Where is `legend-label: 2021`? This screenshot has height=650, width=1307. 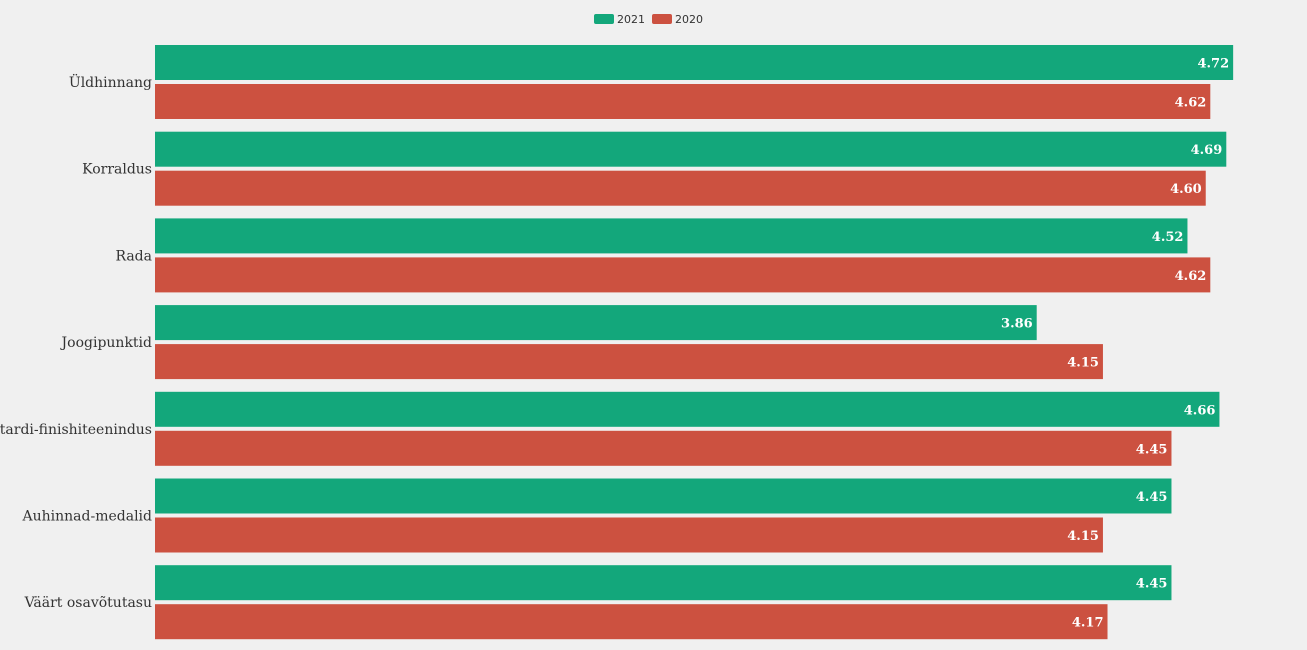
legend-label: 2021 is located at coordinates (631, 19).